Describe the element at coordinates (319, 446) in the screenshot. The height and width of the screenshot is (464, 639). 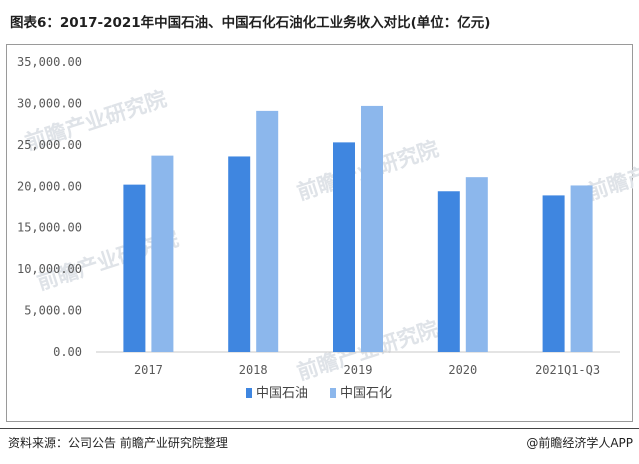
I see `footer: 资料来源：公司公告 前瞻产业研究院整理 @前瞻经济学人APP` at that location.